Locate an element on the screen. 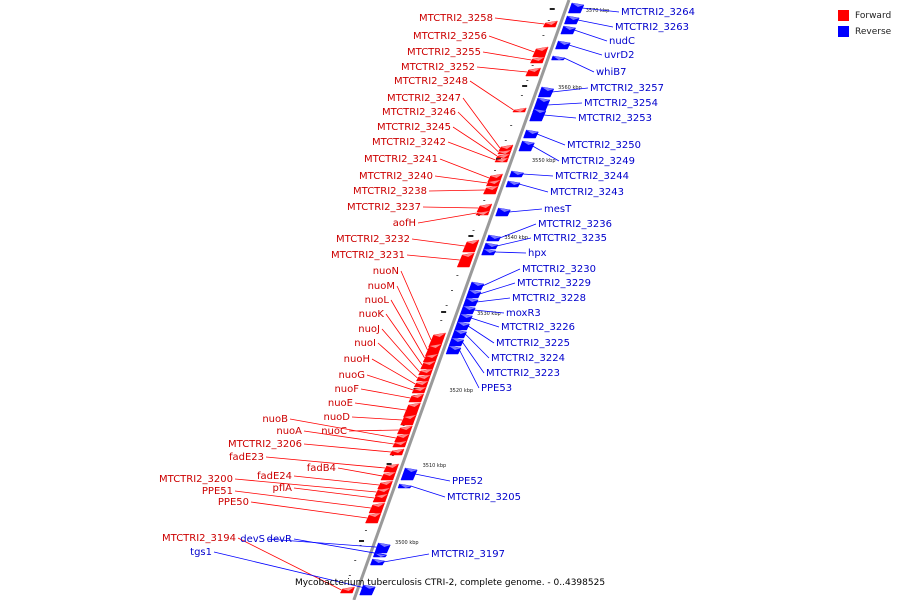 This screenshot has width=900, height=600. forward-gene-nuoj is located at coordinates (426, 372).